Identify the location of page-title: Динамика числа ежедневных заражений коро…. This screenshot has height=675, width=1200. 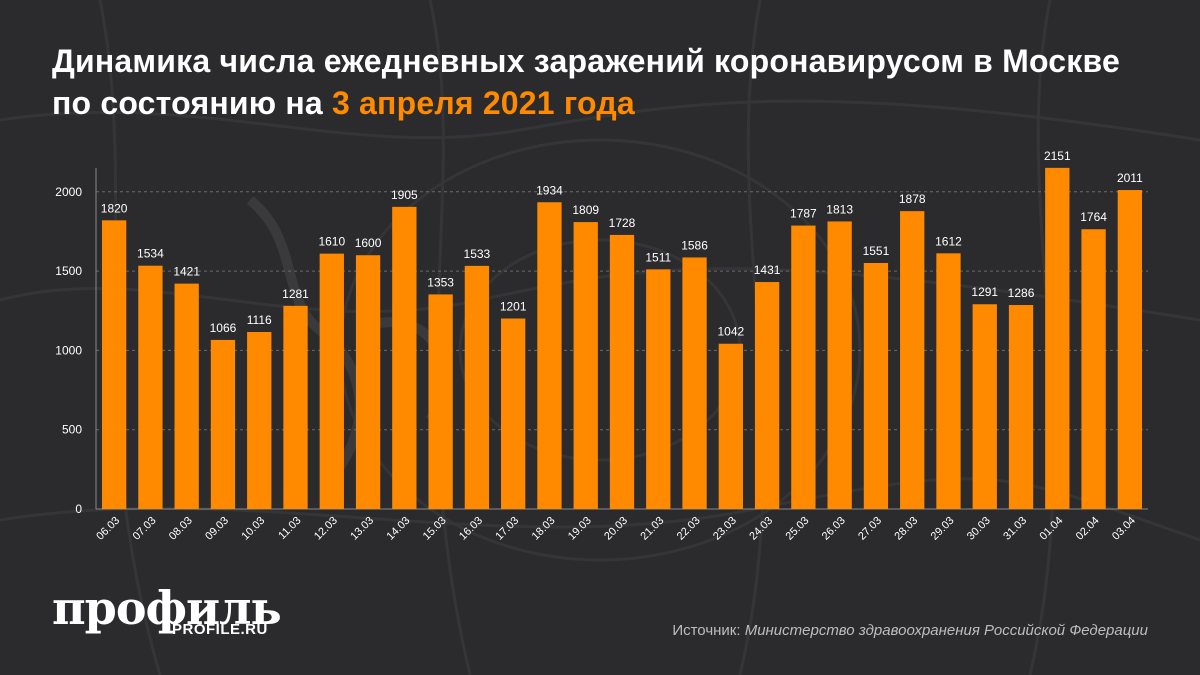
(607, 82).